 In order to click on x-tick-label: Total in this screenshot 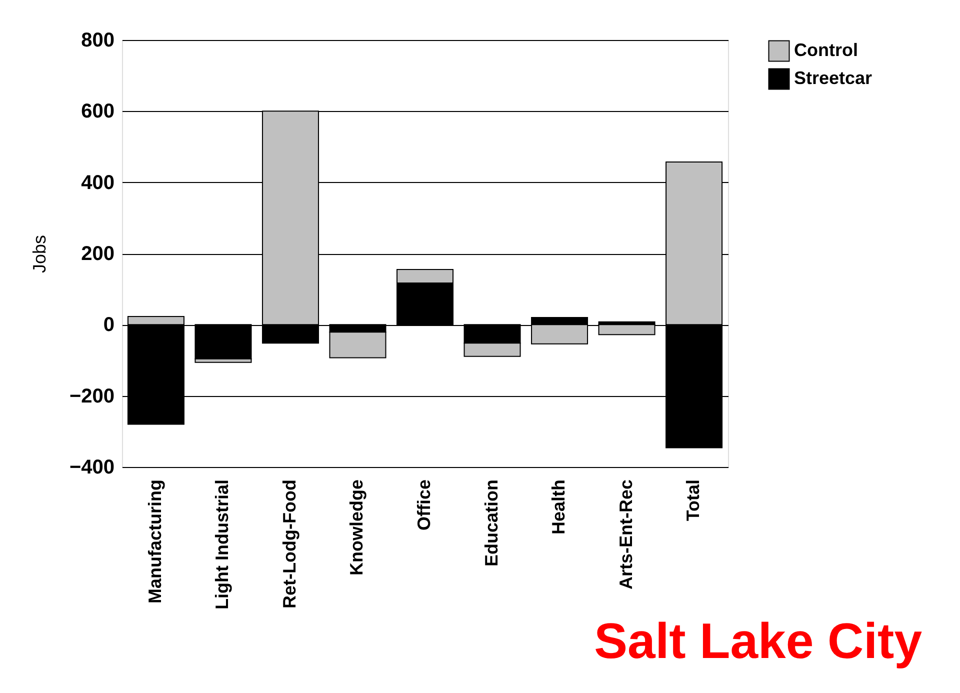, I will do `click(693, 501)`.